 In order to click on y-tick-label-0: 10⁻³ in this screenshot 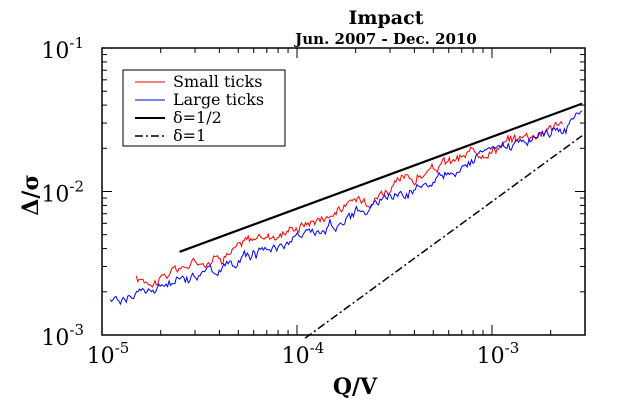, I will do `click(62, 336)`.